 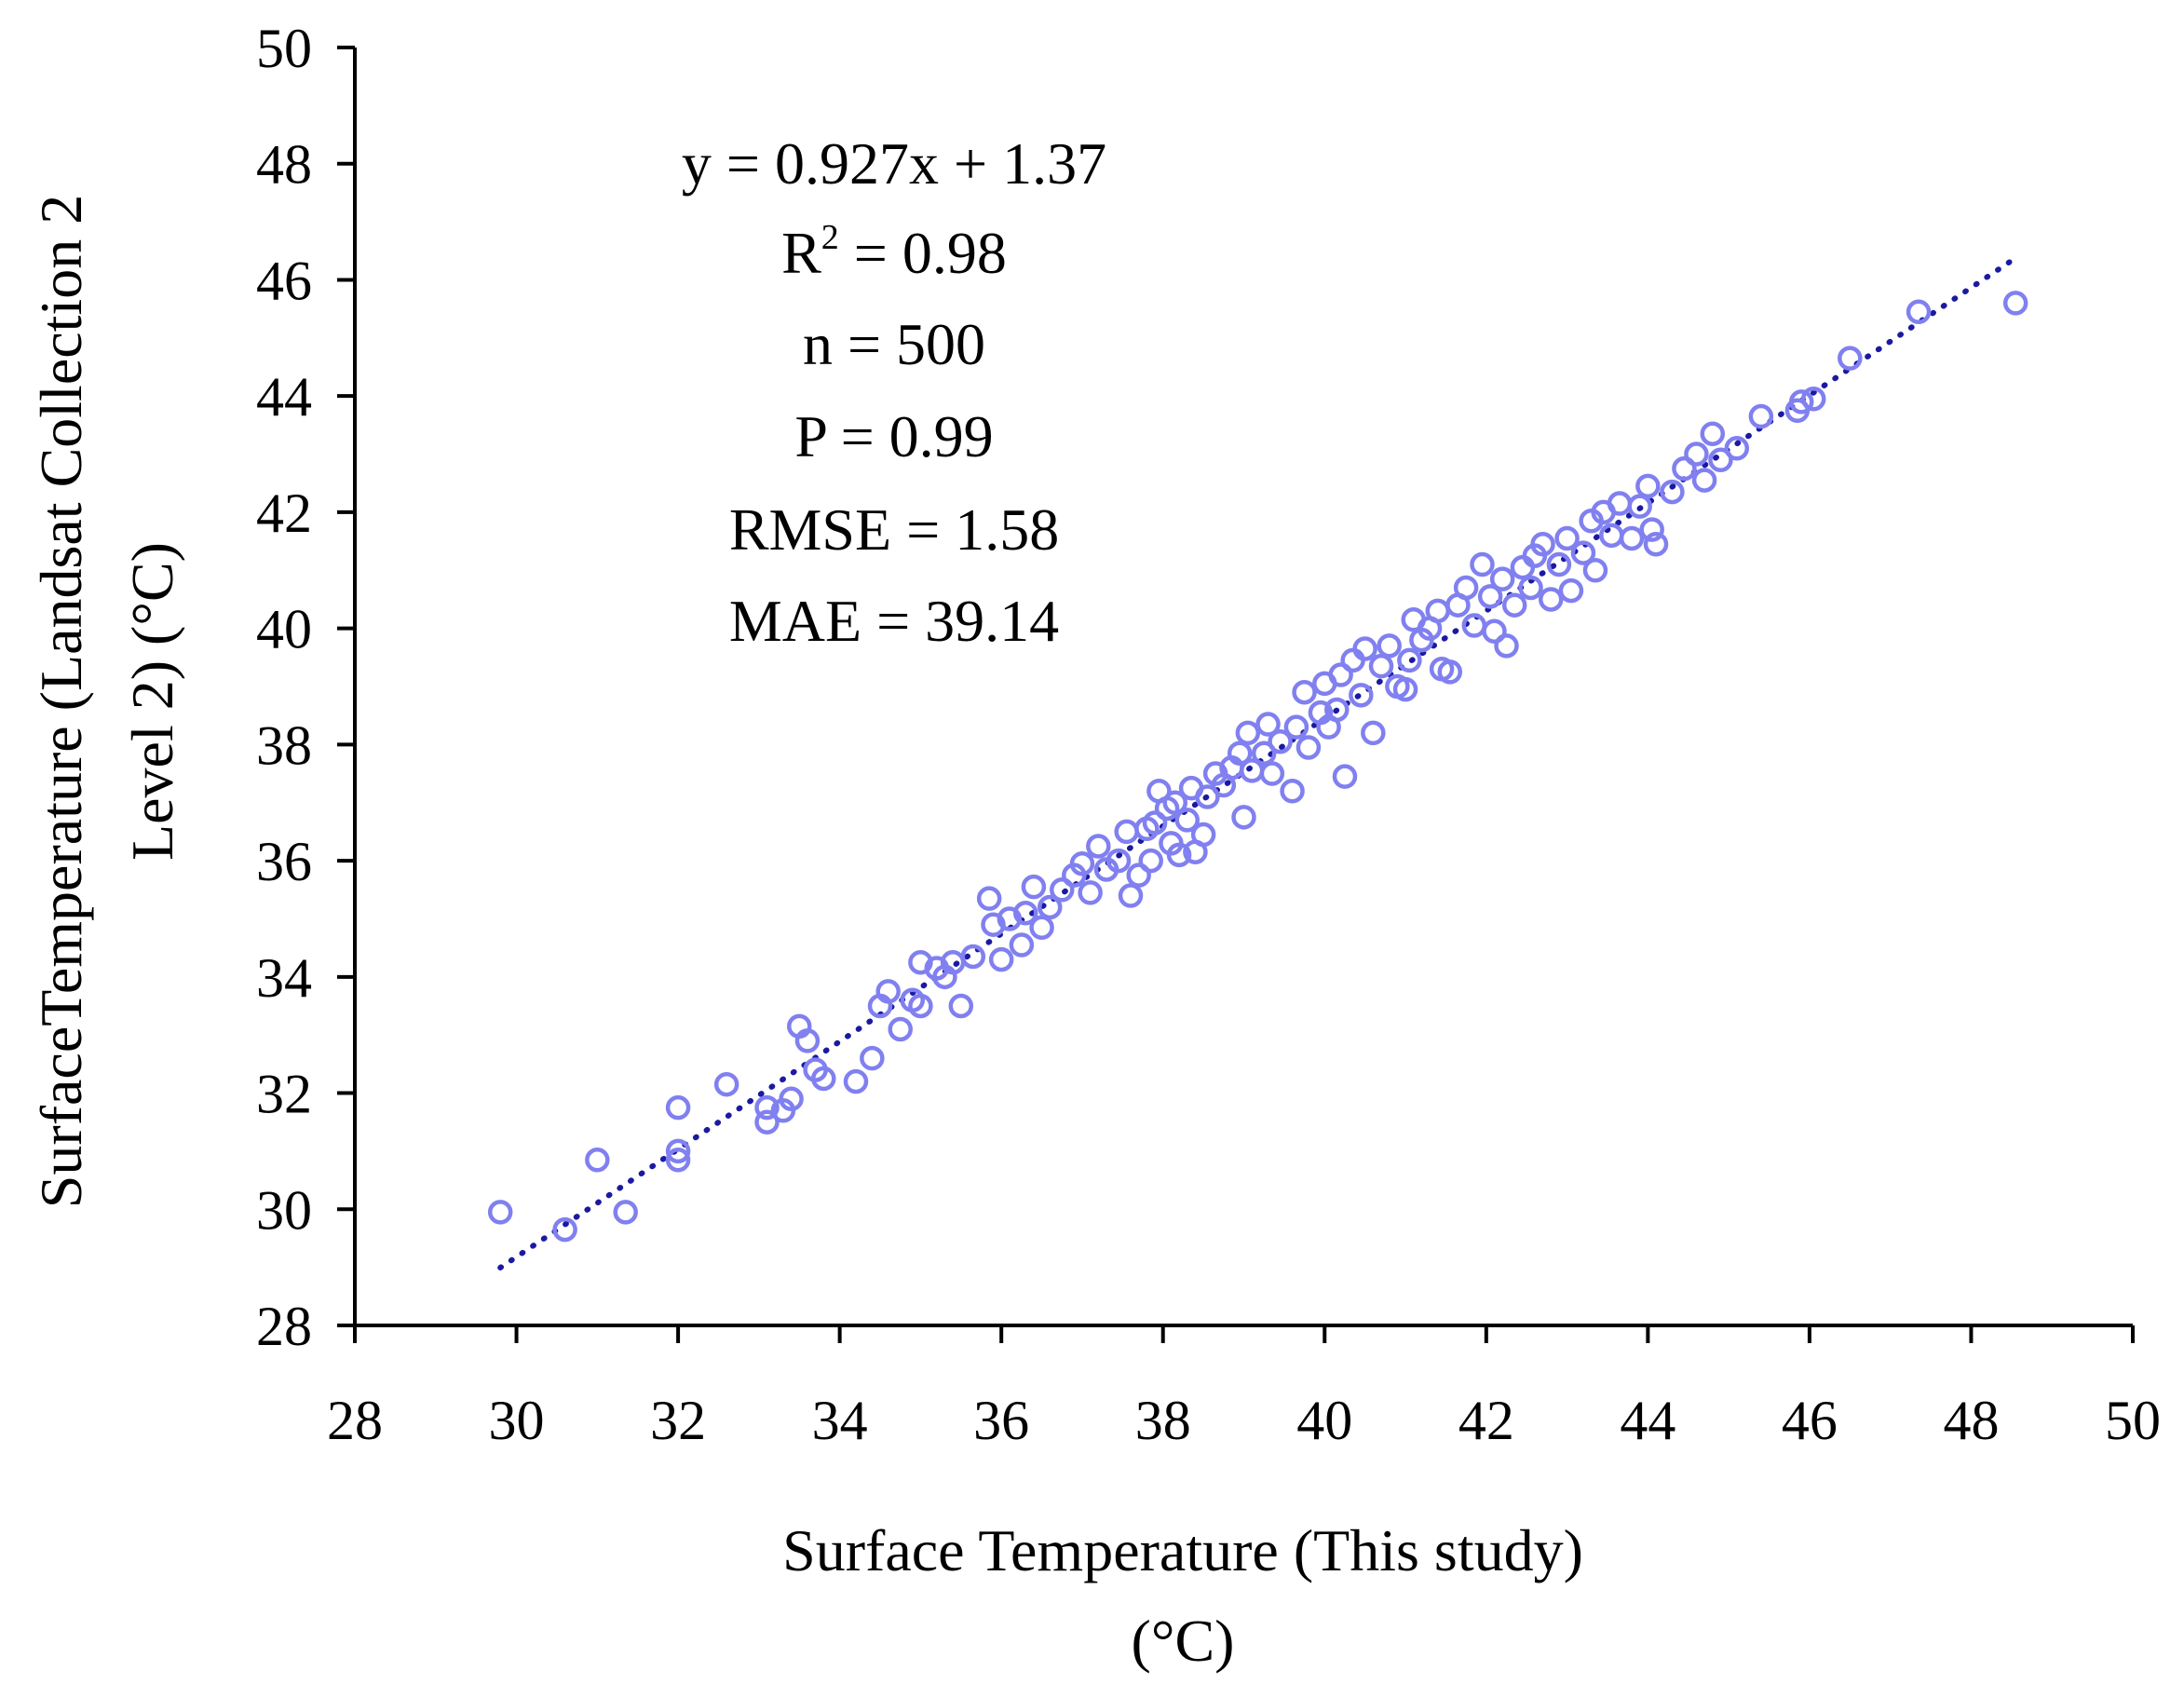 What do you see at coordinates (284, 978) in the screenshot?
I see `y-tick-label: 34` at bounding box center [284, 978].